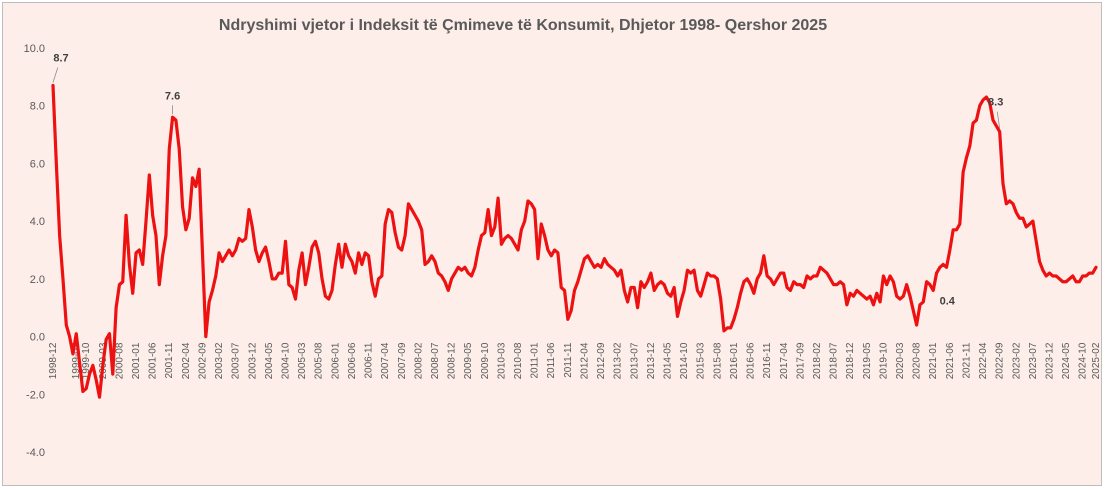  What do you see at coordinates (834, 360) in the screenshot?
I see `x-tick-label: 2018-07` at bounding box center [834, 360].